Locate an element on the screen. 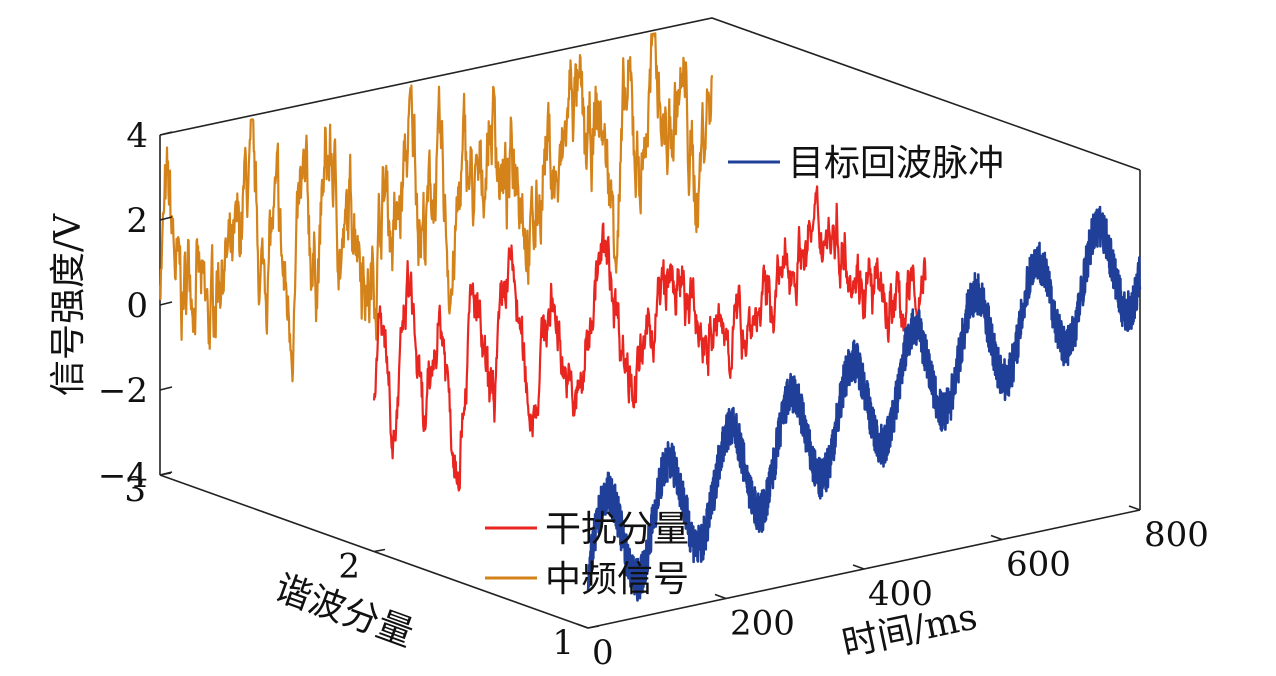 The image size is (1276, 676). z-tick-label: 2 is located at coordinates (137, 221).